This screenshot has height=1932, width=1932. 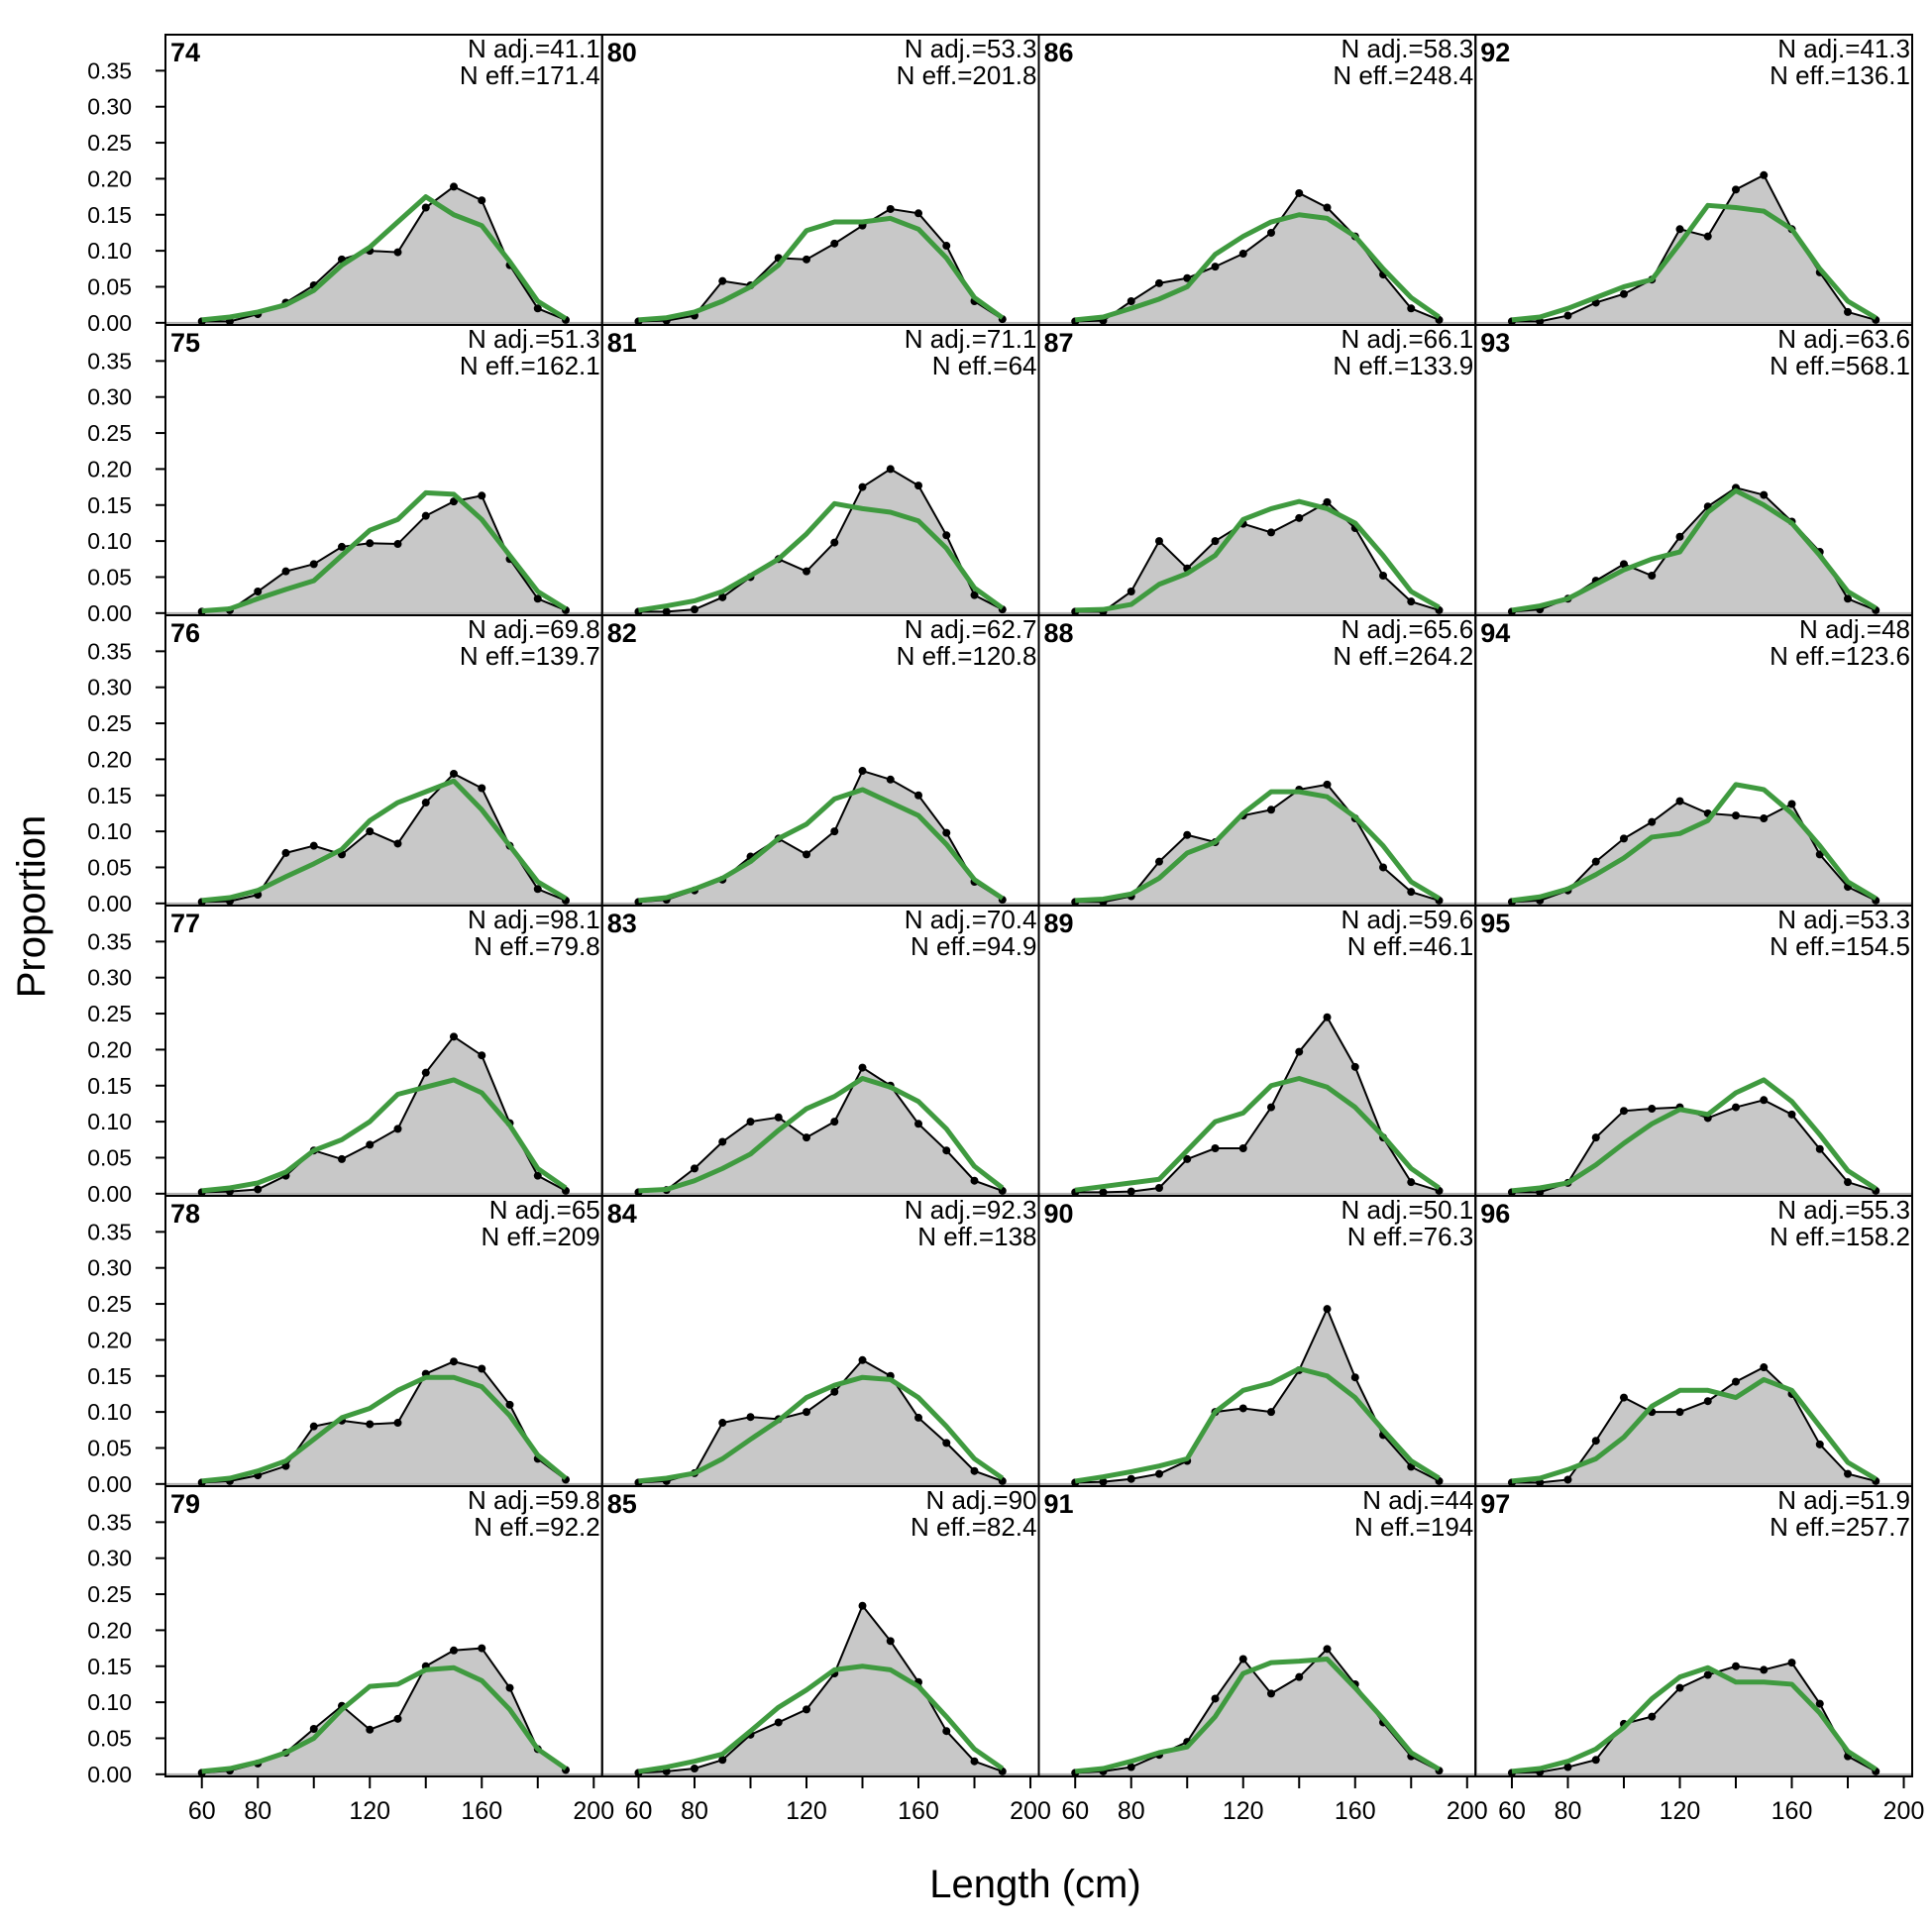 I want to click on panel-year-label: 74, so click(x=185, y=52).